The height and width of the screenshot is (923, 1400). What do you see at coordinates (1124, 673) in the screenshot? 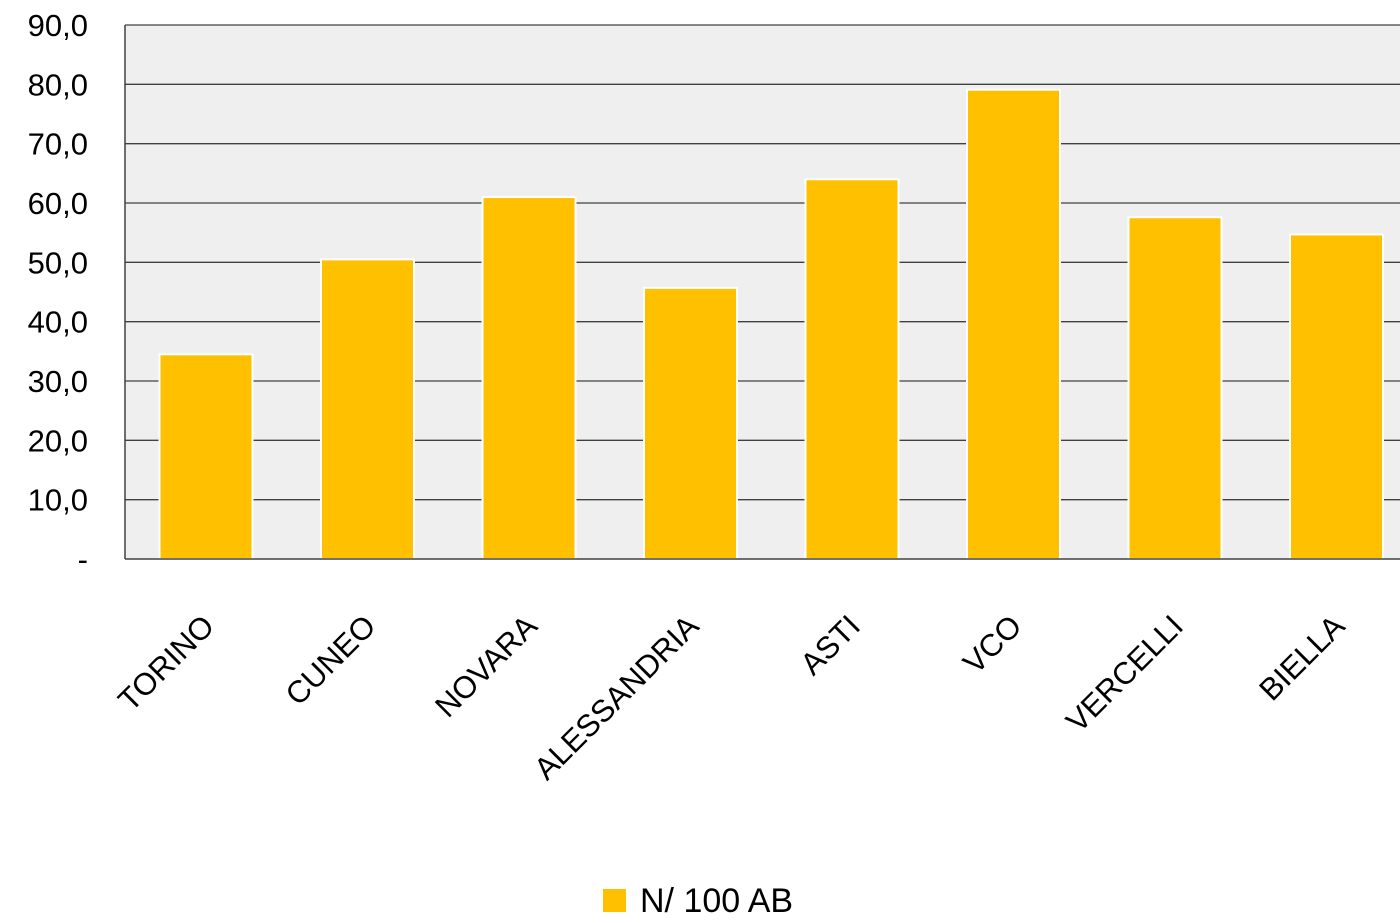
I see `x-tick-label-vercelli: VERCELLI` at bounding box center [1124, 673].